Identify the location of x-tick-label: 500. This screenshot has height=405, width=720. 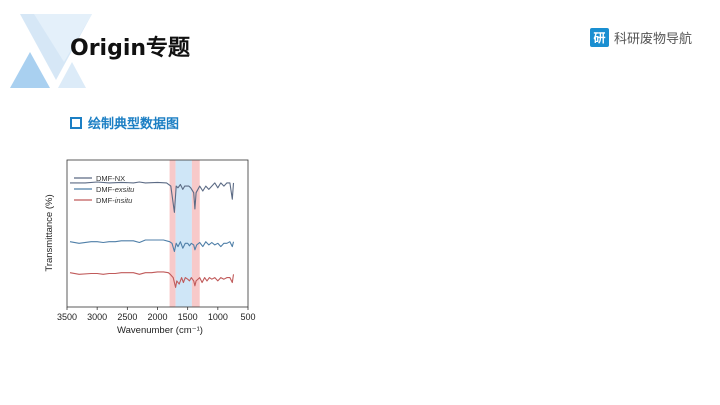
(247, 317).